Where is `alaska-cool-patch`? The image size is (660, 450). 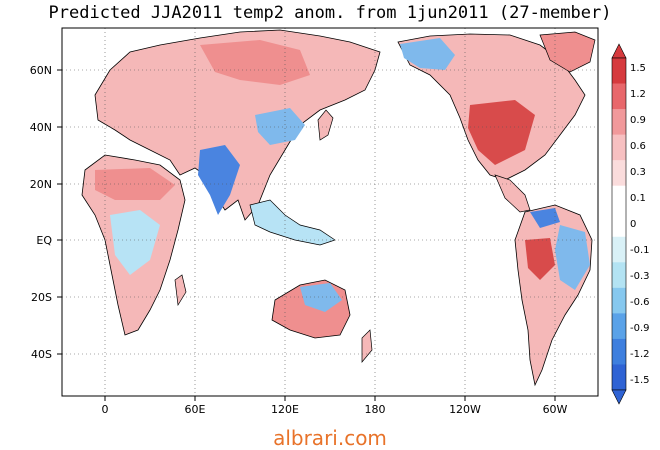
alaska-cool-patch is located at coordinates (427, 54).